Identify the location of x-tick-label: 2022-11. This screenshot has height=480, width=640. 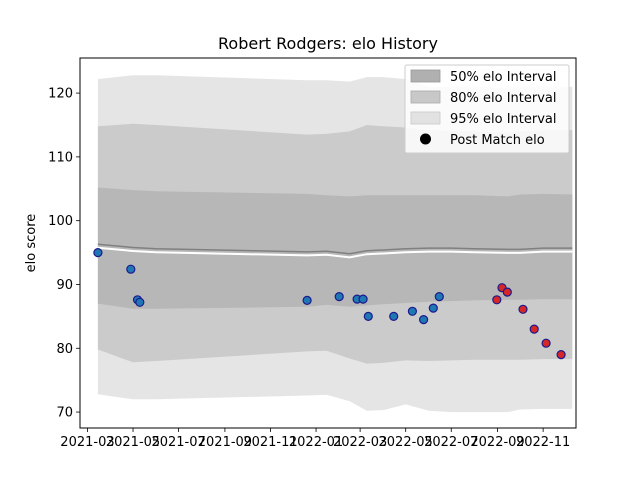
(543, 442).